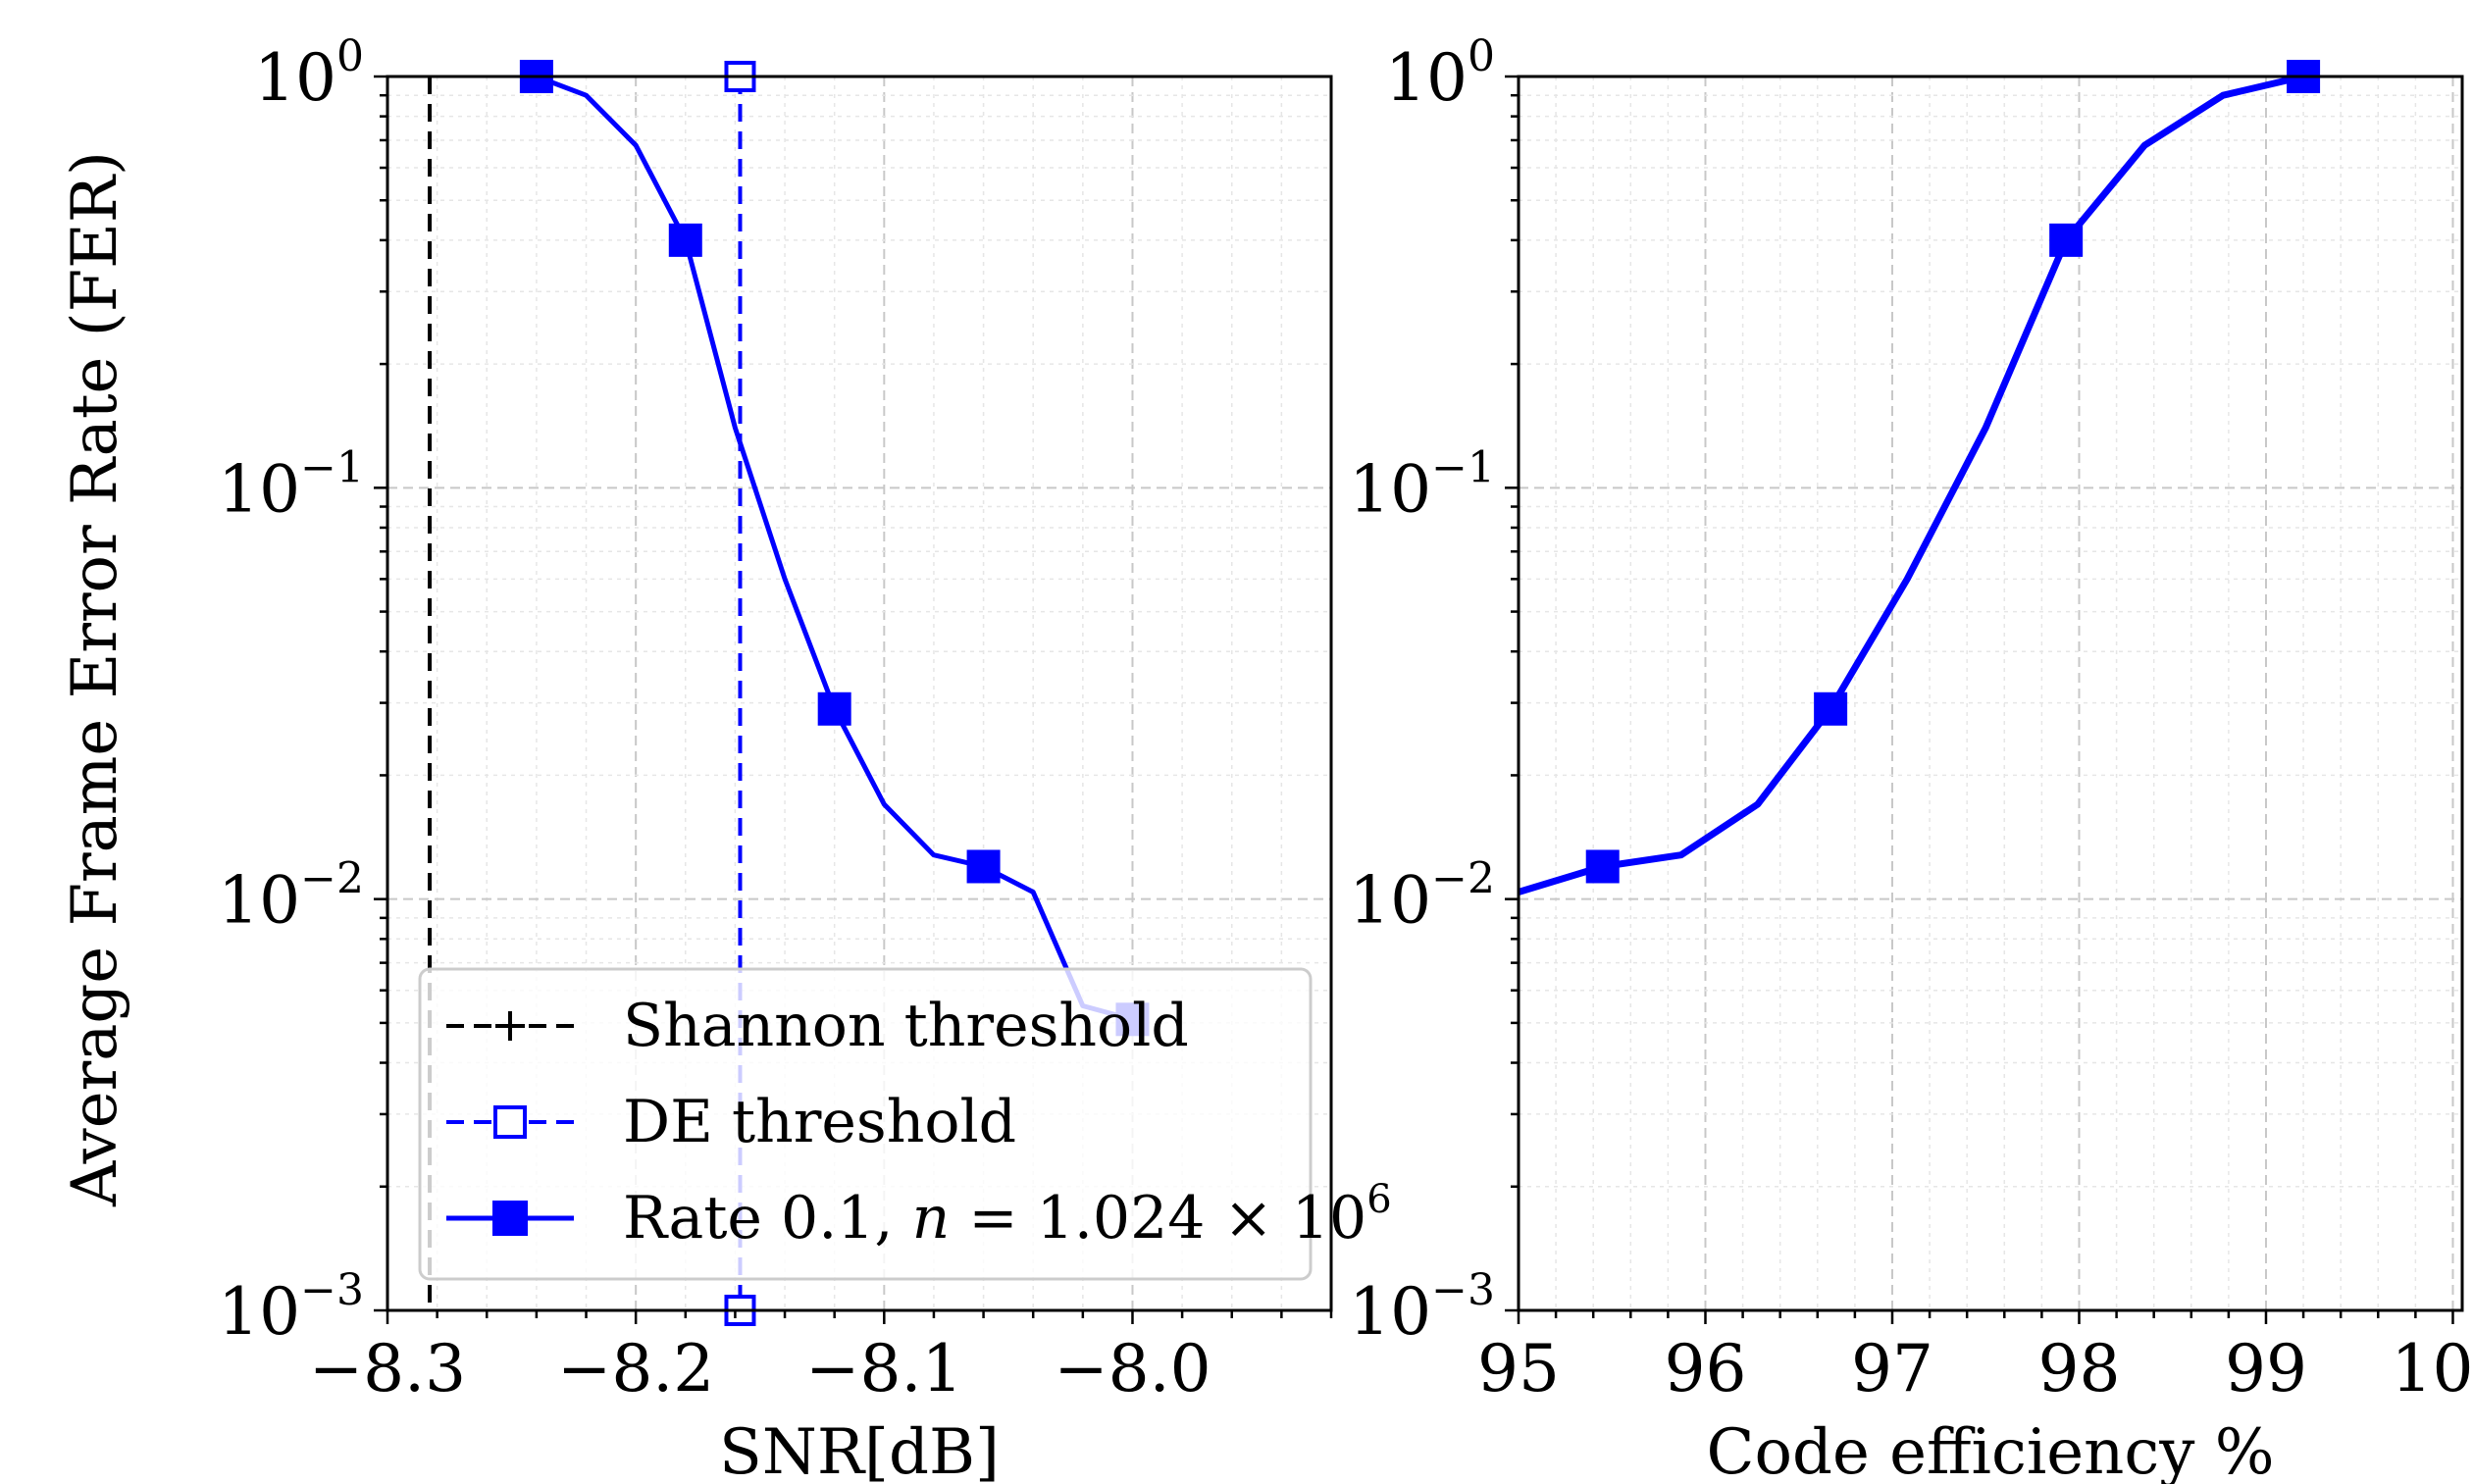  What do you see at coordinates (510, 1218) in the screenshot?
I see `legend-rate-square` at bounding box center [510, 1218].